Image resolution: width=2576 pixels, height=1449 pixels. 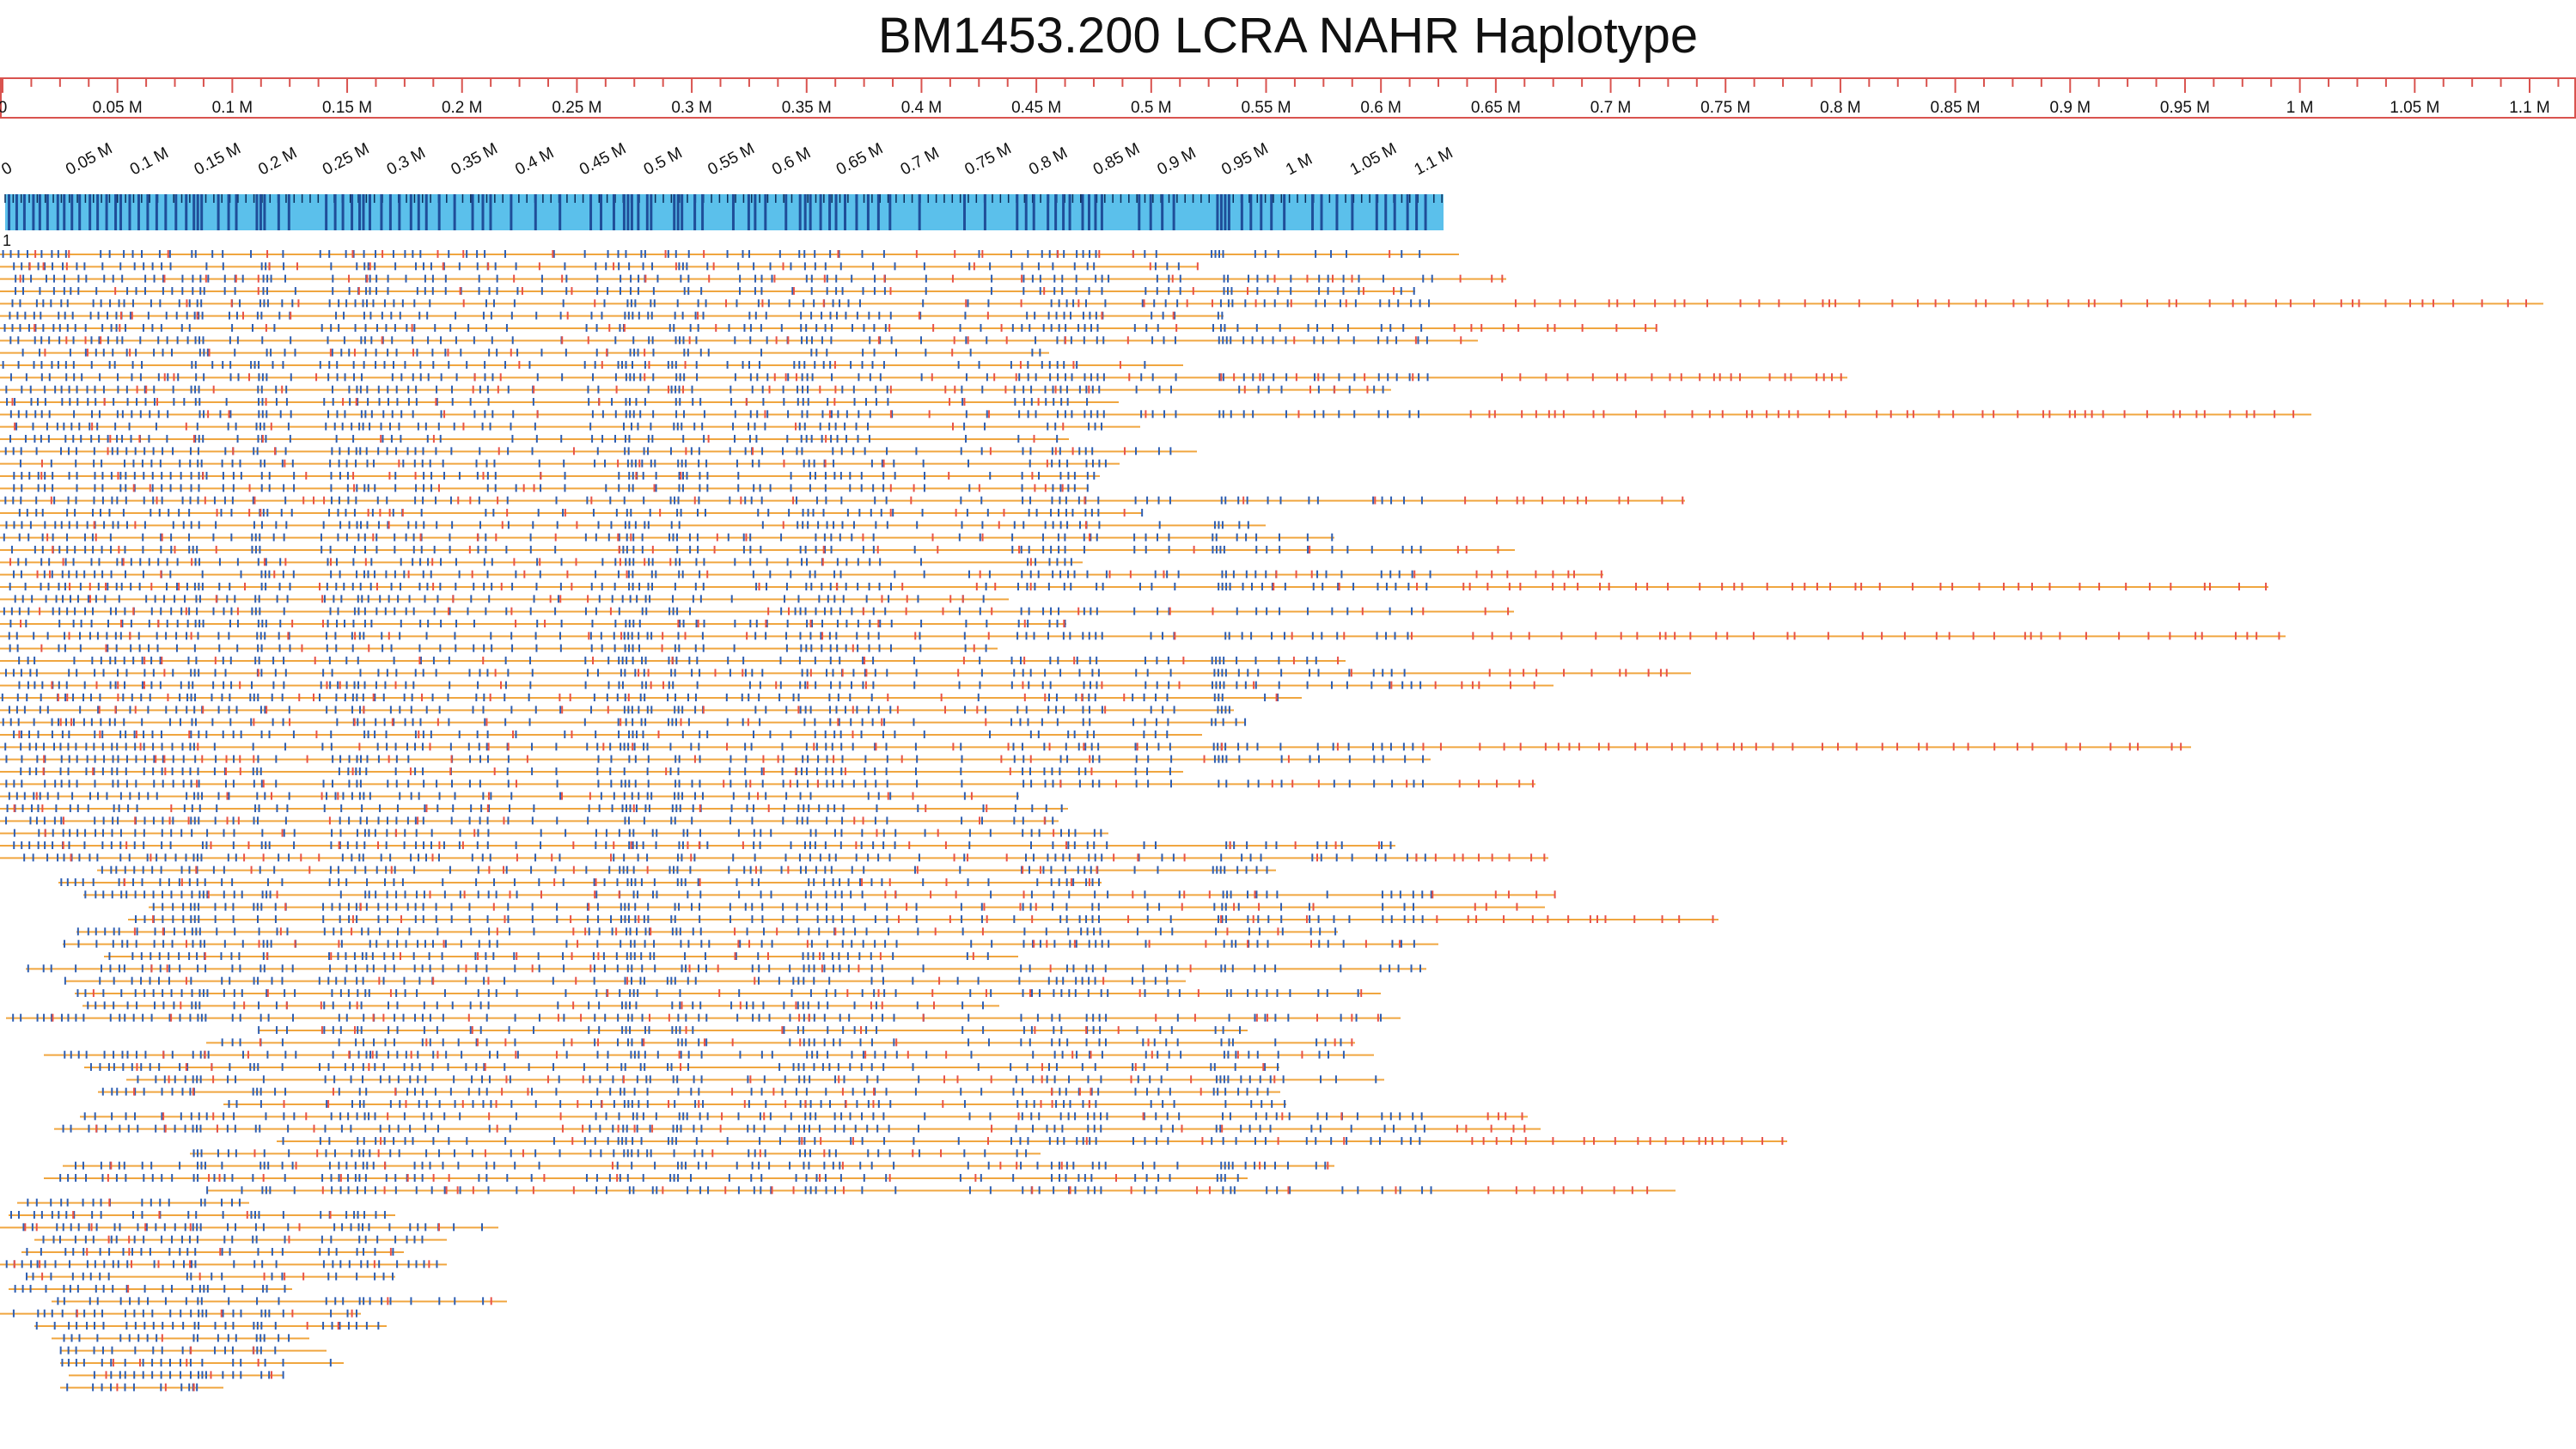 I want to click on contig-axis-tick-label: 0.2 M, so click(x=277, y=162).